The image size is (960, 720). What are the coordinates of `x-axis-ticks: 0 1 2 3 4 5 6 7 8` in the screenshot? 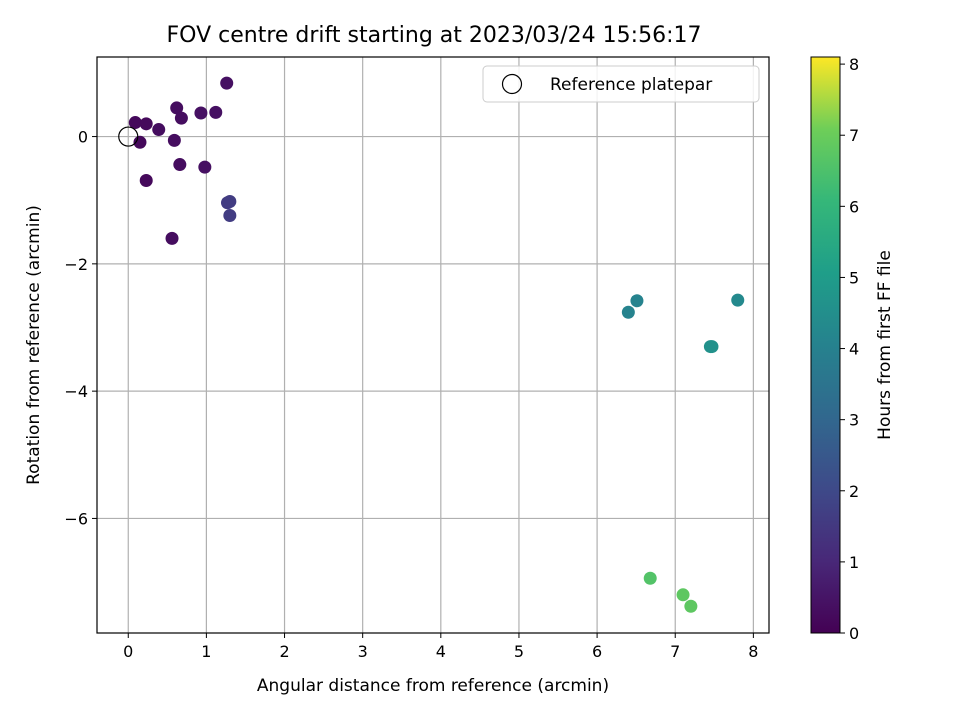 It's located at (440, 647).